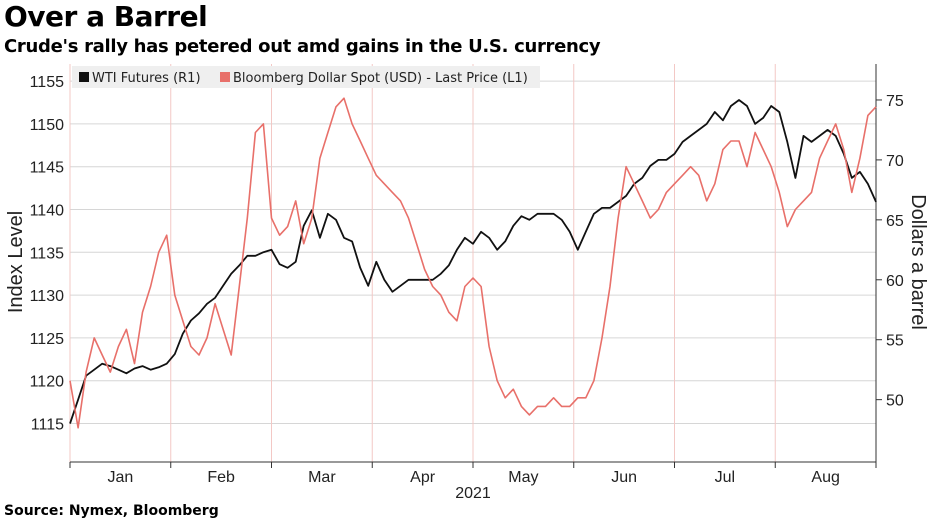  What do you see at coordinates (47, 339) in the screenshot?
I see `left-tick-label: 1125` at bounding box center [47, 339].